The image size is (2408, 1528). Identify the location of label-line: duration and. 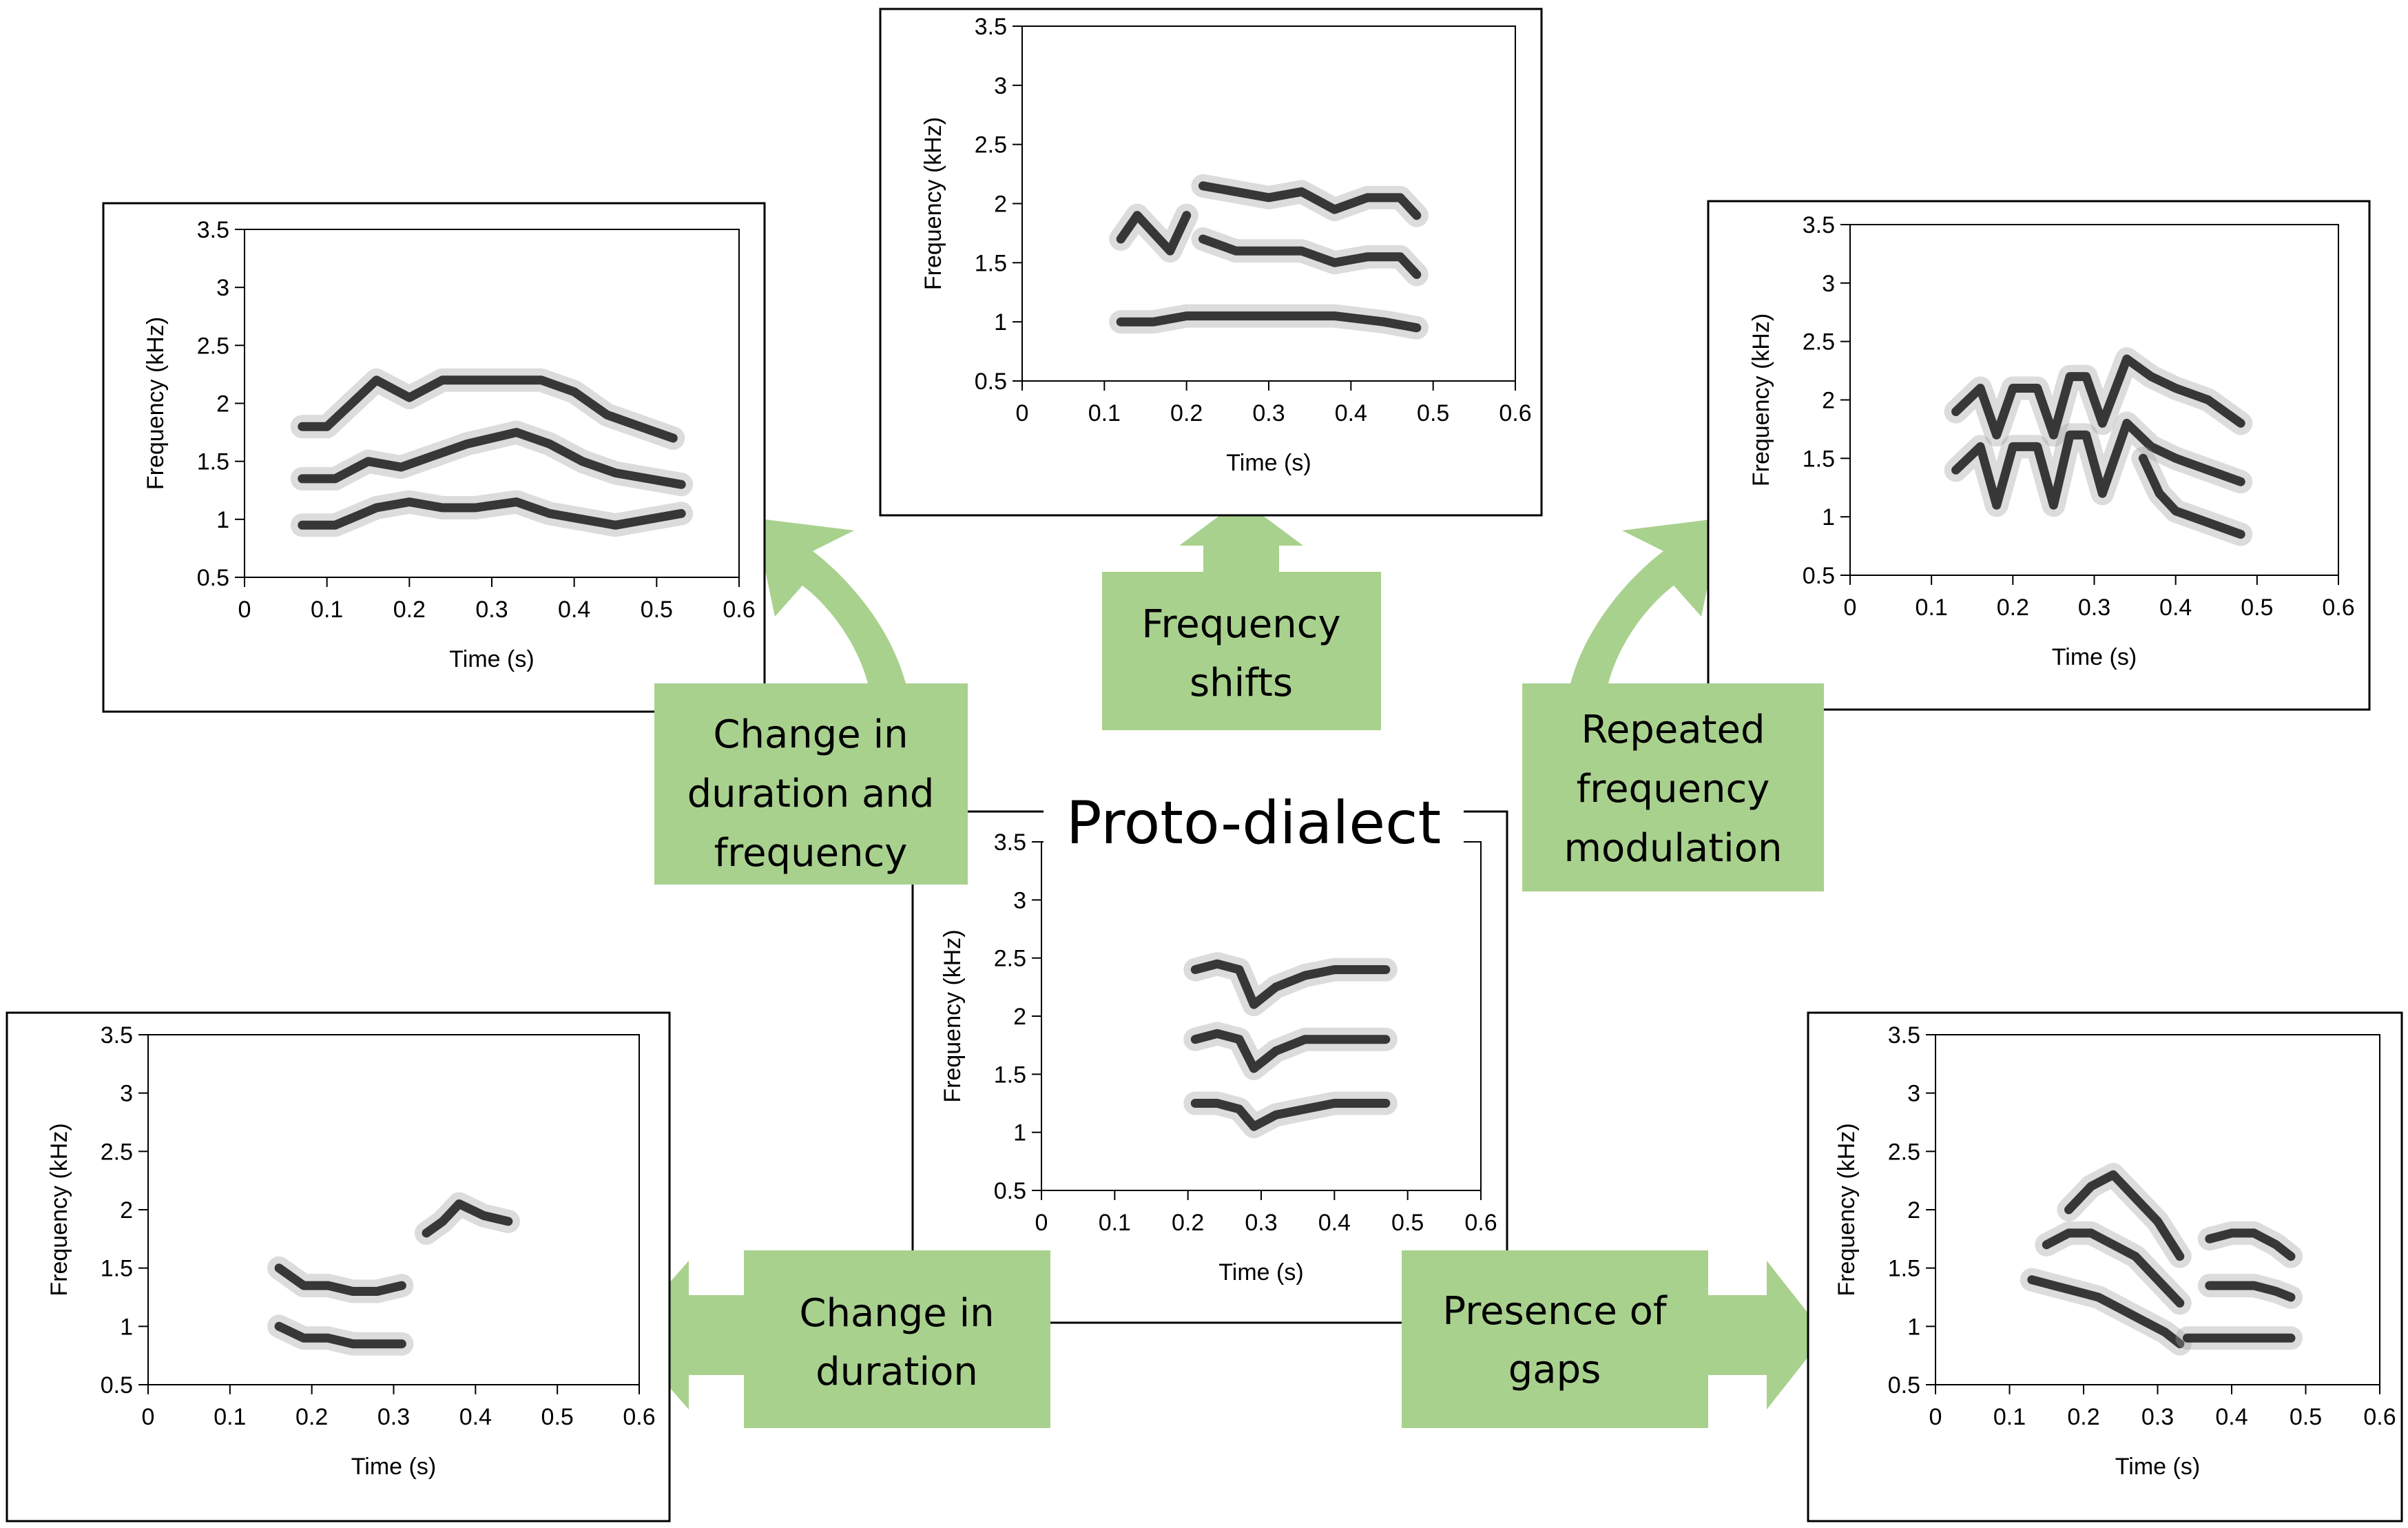
(811, 794).